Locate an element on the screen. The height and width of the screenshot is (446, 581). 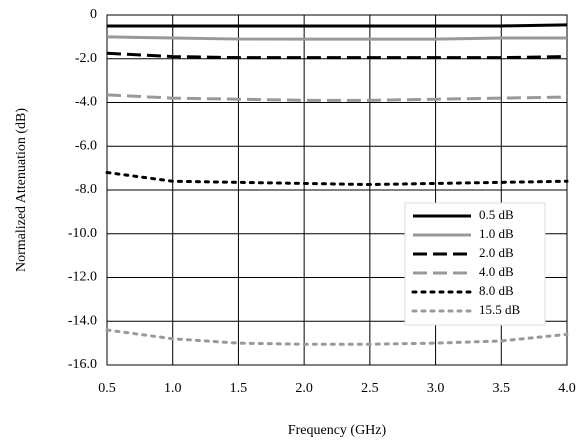
y-tick-label: -10.0 is located at coordinates (82, 233).